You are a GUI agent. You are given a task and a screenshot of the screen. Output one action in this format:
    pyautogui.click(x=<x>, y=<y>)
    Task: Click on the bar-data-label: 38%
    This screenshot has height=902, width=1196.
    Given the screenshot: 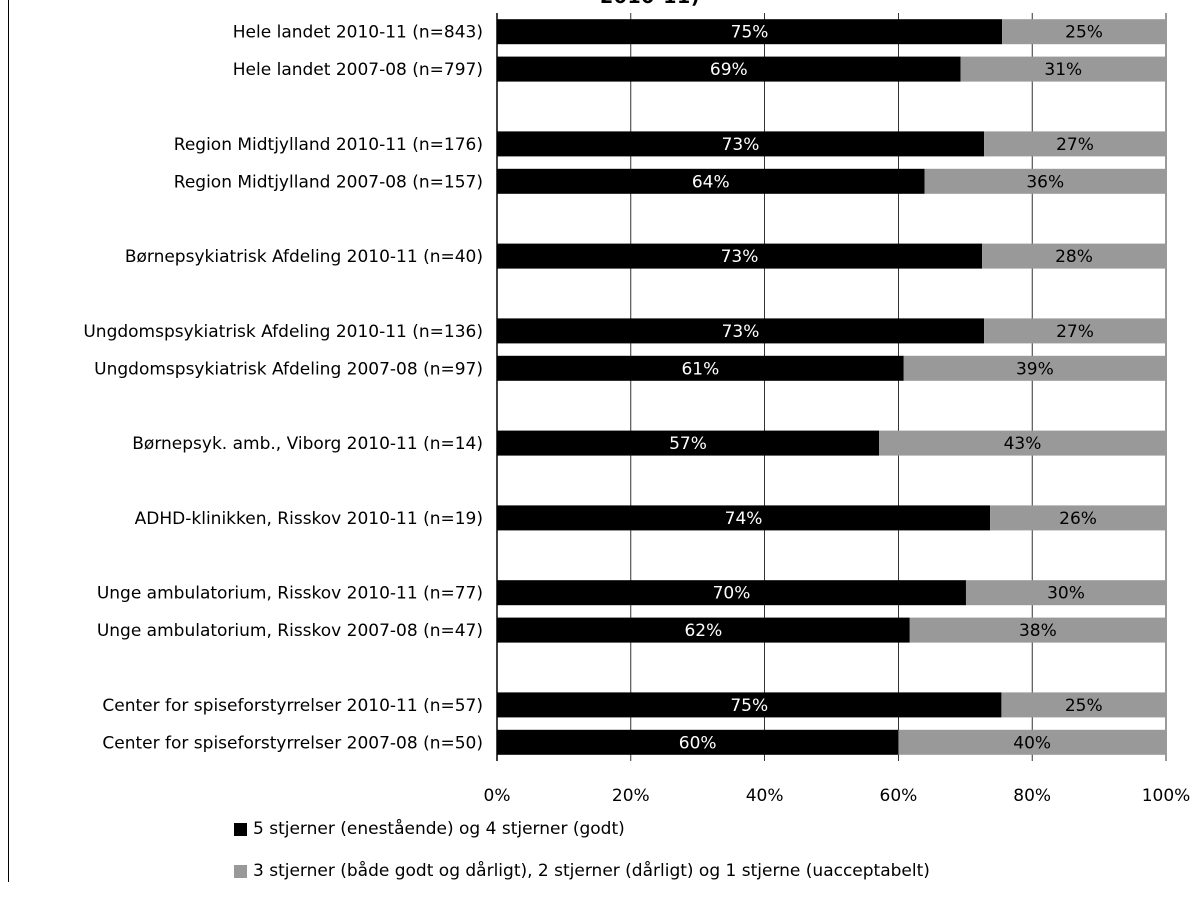 What is the action you would take?
    pyautogui.click(x=1038, y=631)
    